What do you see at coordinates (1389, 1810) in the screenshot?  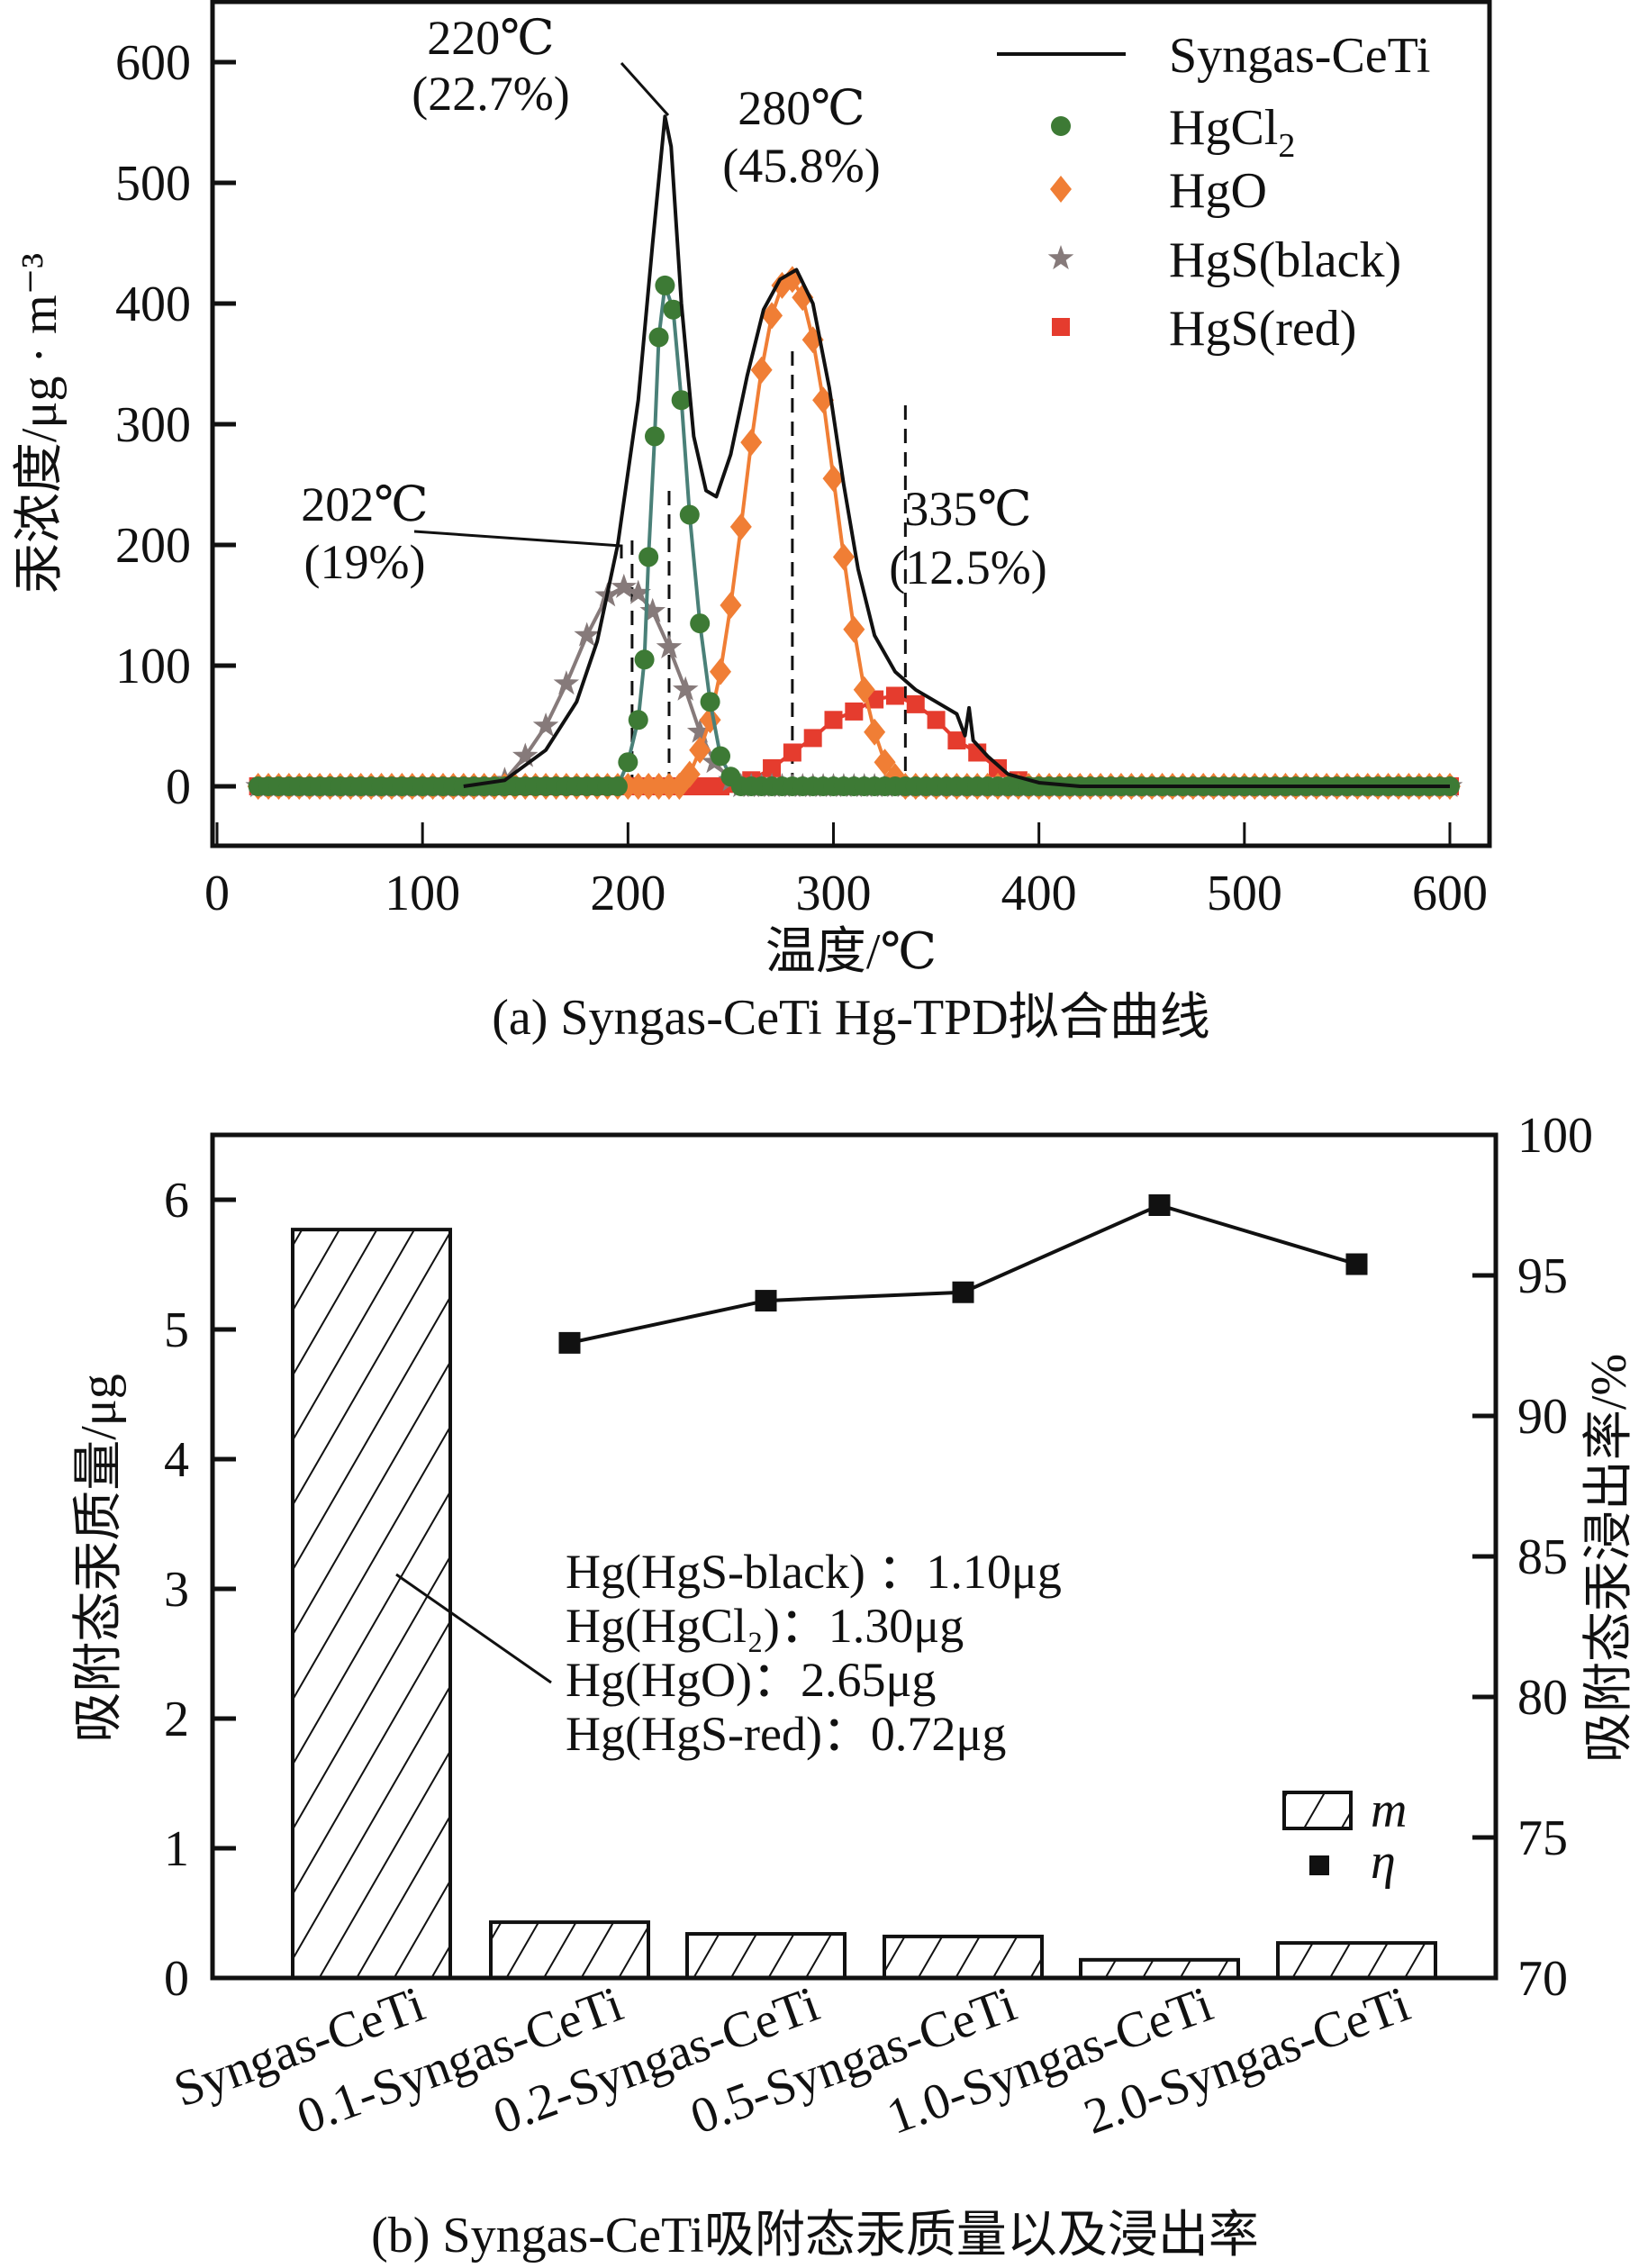 I see `legend-label: m` at bounding box center [1389, 1810].